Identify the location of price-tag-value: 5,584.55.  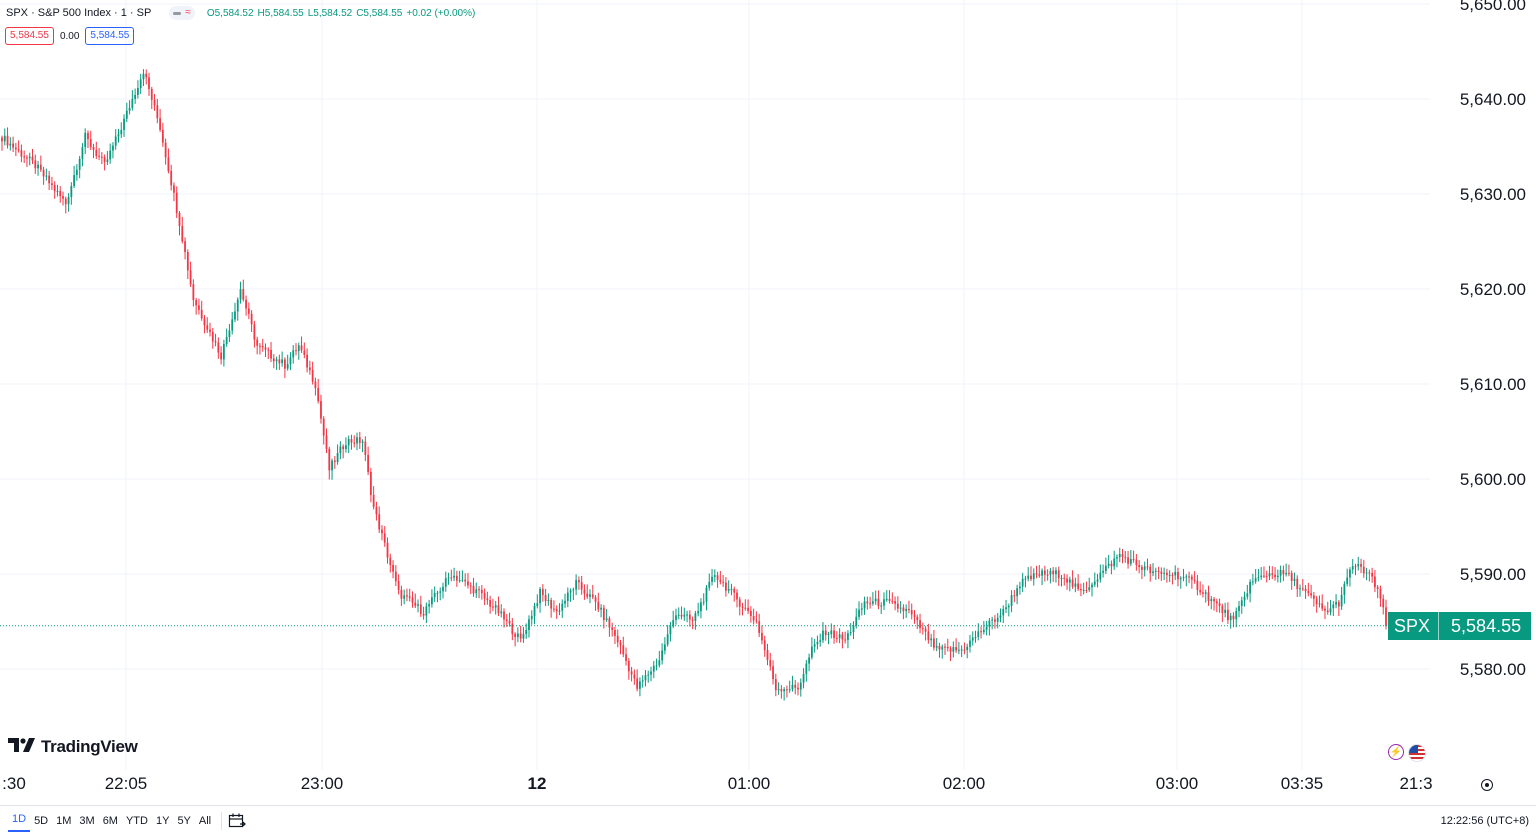
(1486, 626).